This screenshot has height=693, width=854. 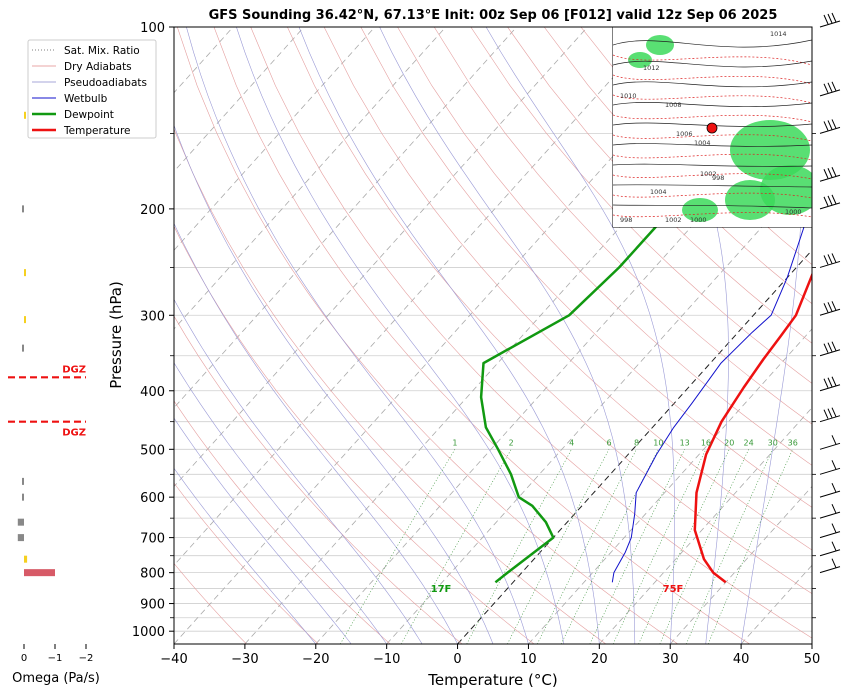 What do you see at coordinates (152, 450) in the screenshot?
I see `y-tick-label: 500` at bounding box center [152, 450].